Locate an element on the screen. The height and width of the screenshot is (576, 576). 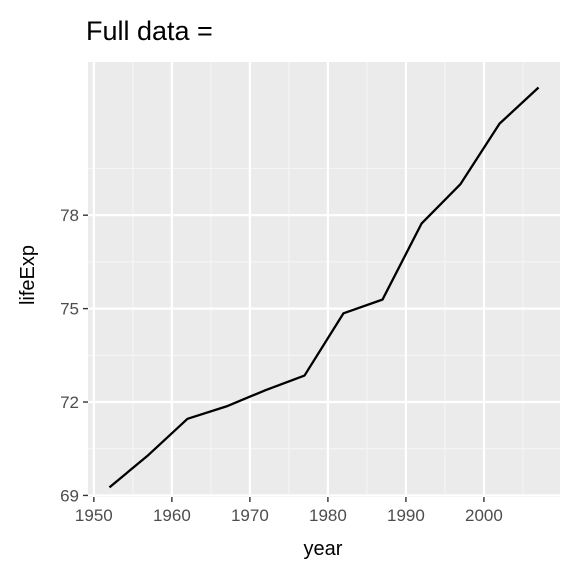
y-tick-label: 75 is located at coordinates (69, 309).